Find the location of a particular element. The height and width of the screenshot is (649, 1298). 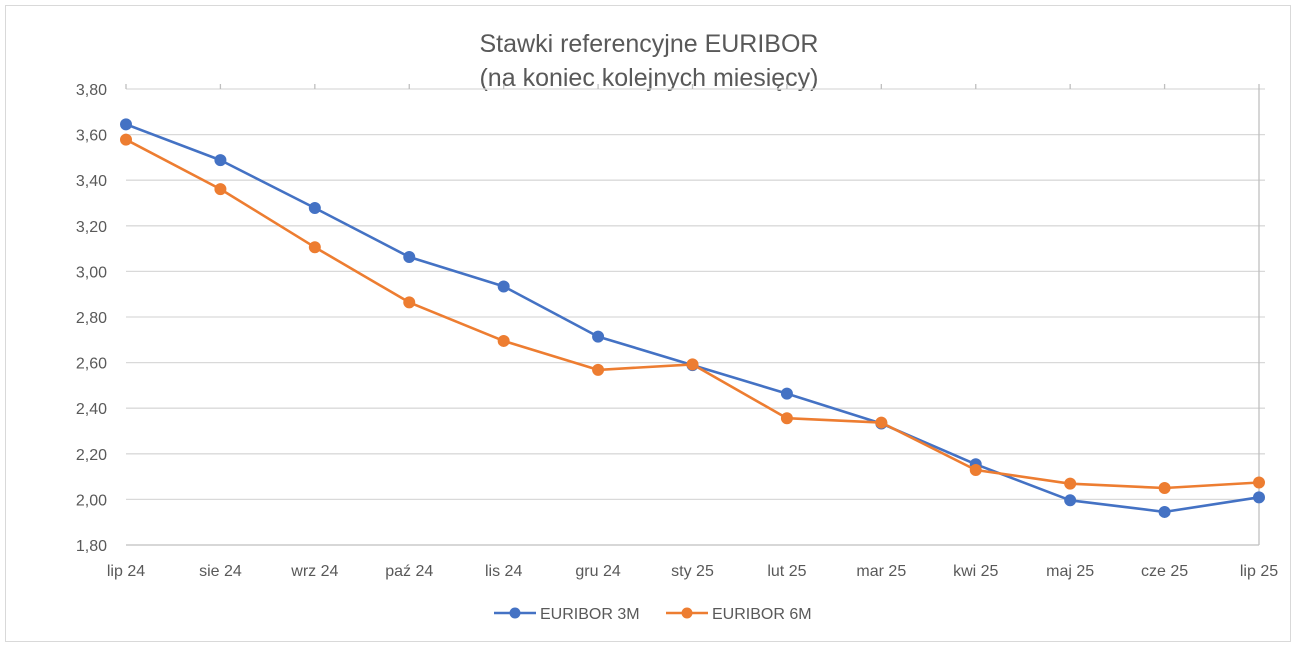

y-tick-label: 2,00 is located at coordinates (91, 500).